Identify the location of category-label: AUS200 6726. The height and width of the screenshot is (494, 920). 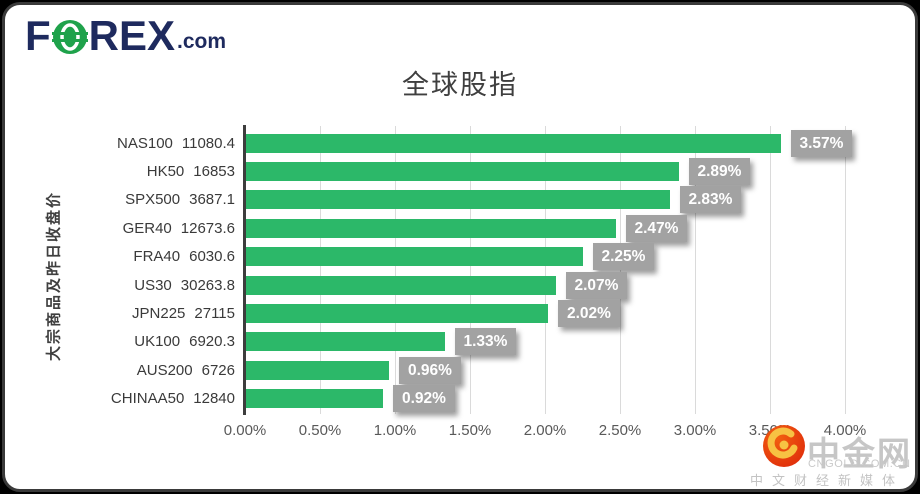
(185, 370).